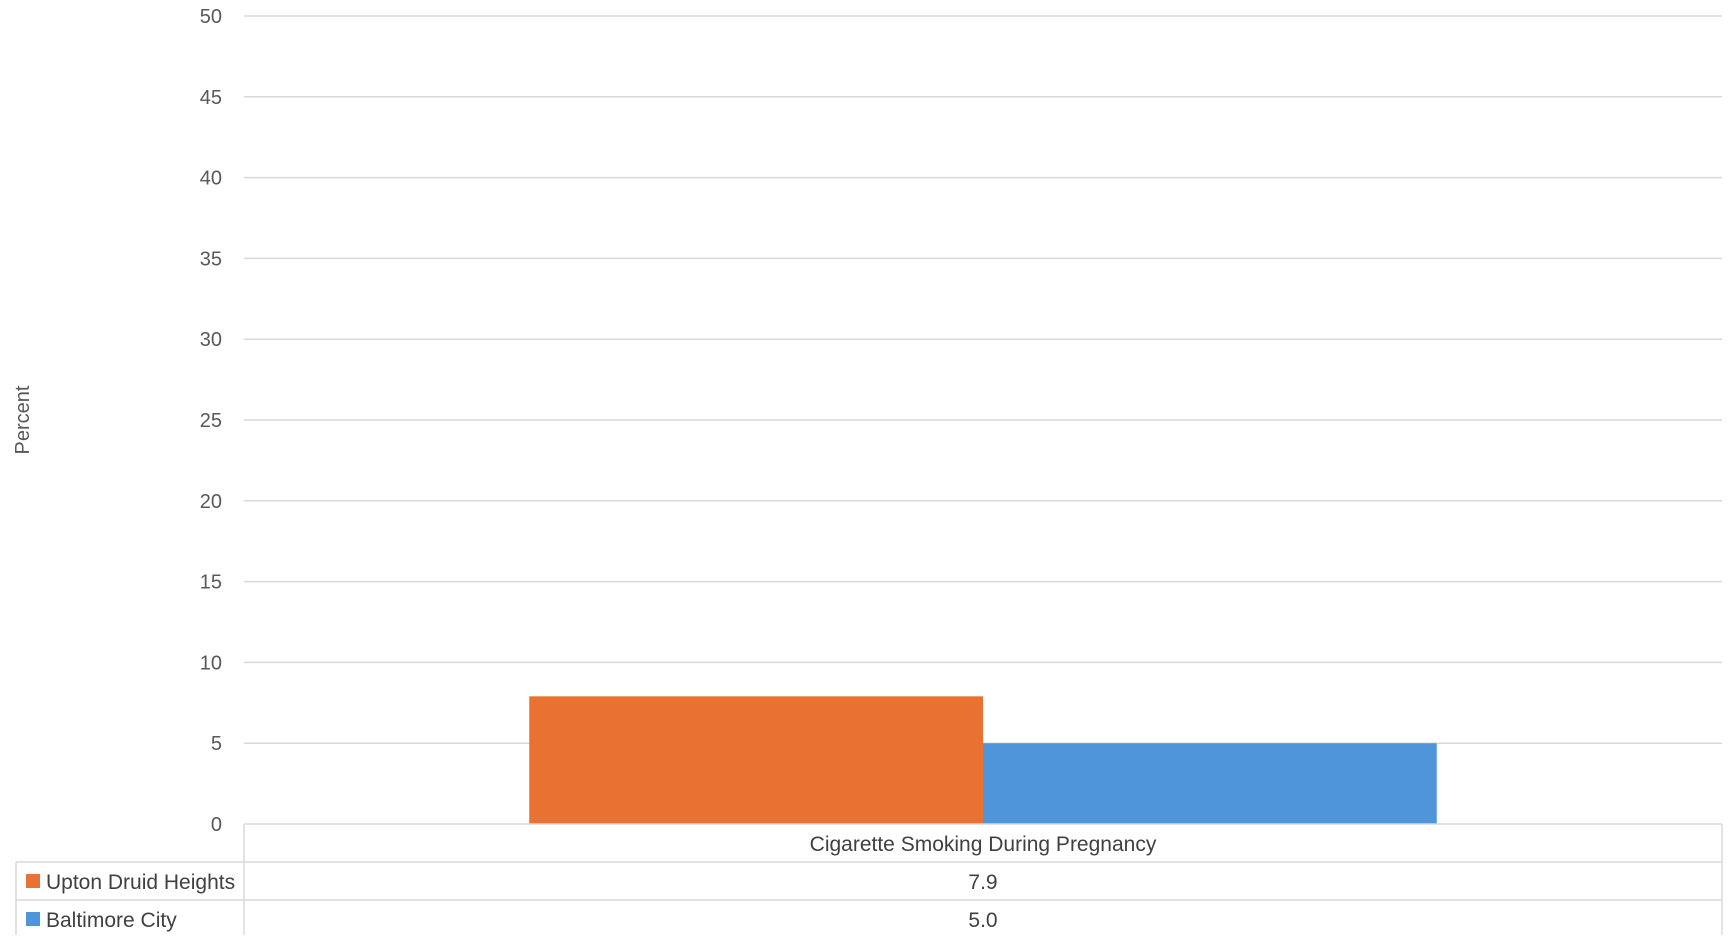  Describe the element at coordinates (983, 844) in the screenshot. I see `x-category-label: Cigarette Smoking During Pregnancy` at that location.